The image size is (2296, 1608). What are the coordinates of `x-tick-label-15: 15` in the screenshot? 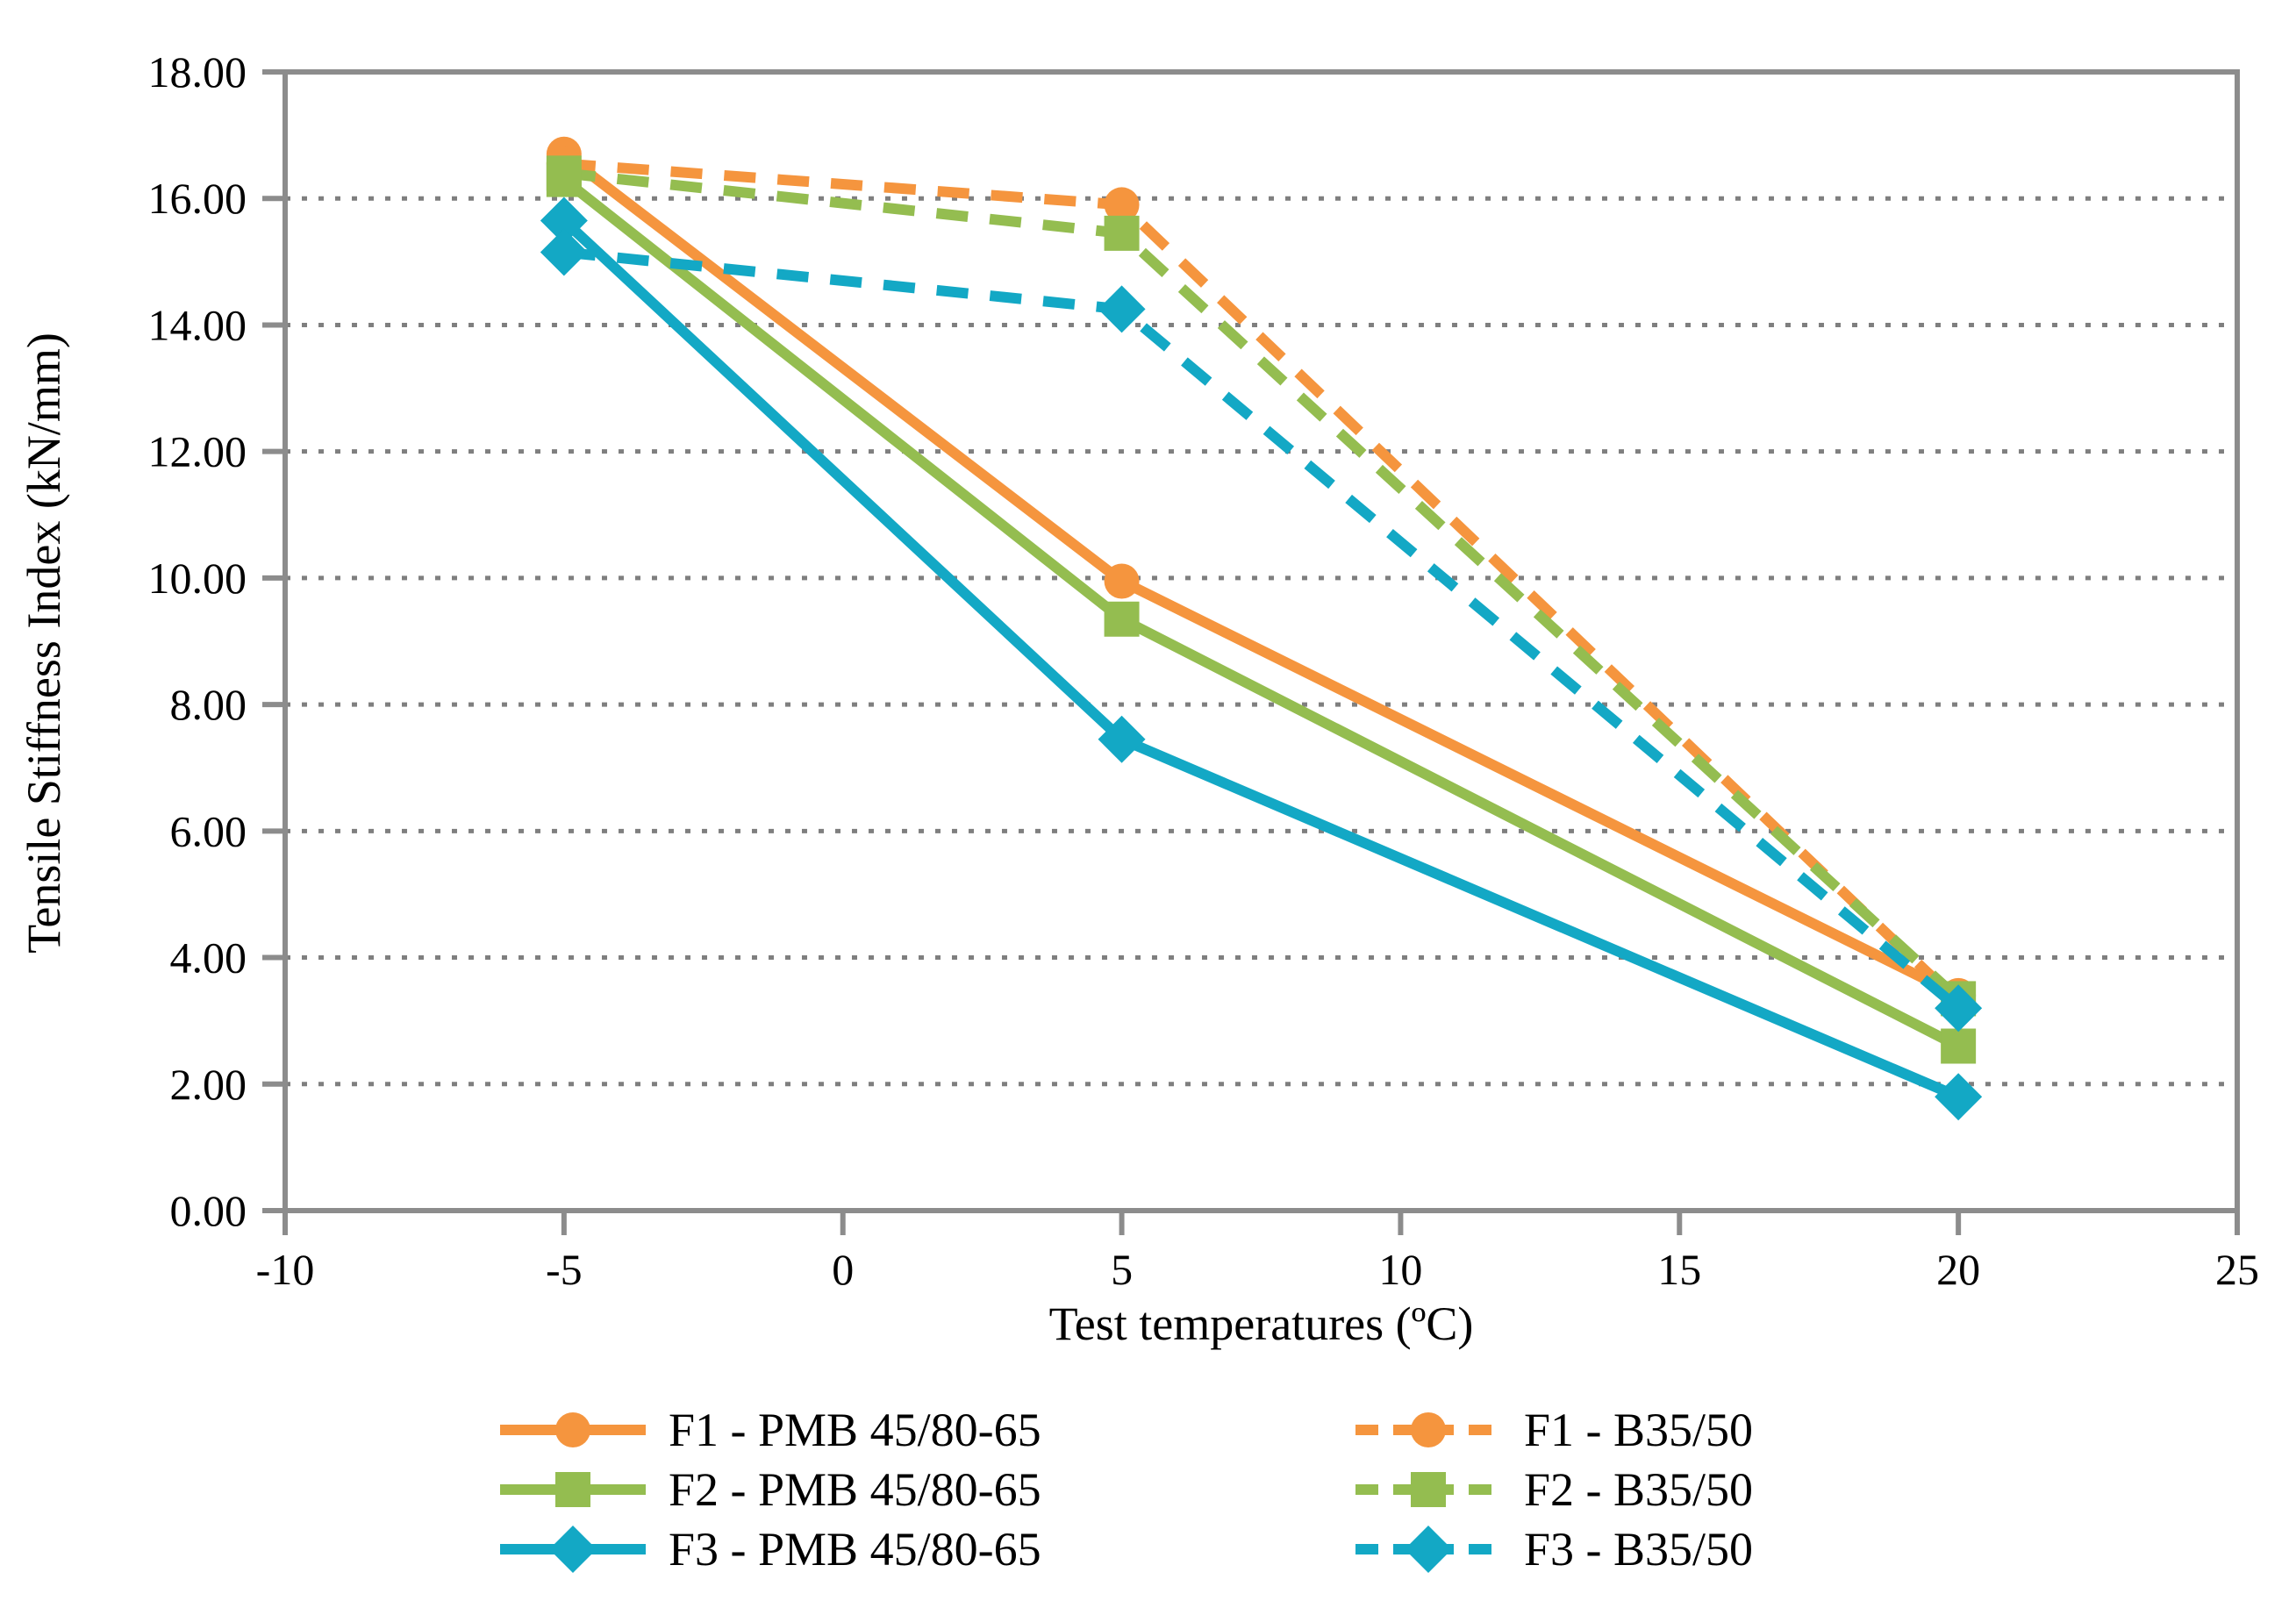 It's located at (1679, 1270).